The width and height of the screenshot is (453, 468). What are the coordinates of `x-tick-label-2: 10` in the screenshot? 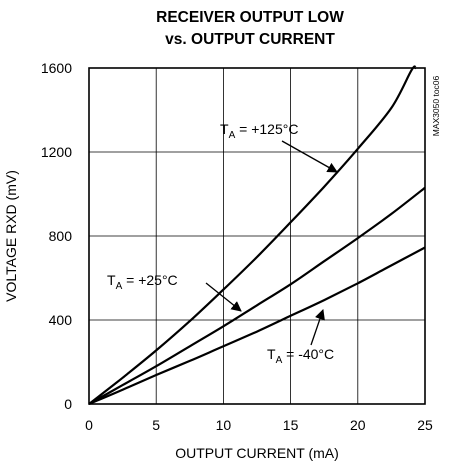 It's located at (224, 425).